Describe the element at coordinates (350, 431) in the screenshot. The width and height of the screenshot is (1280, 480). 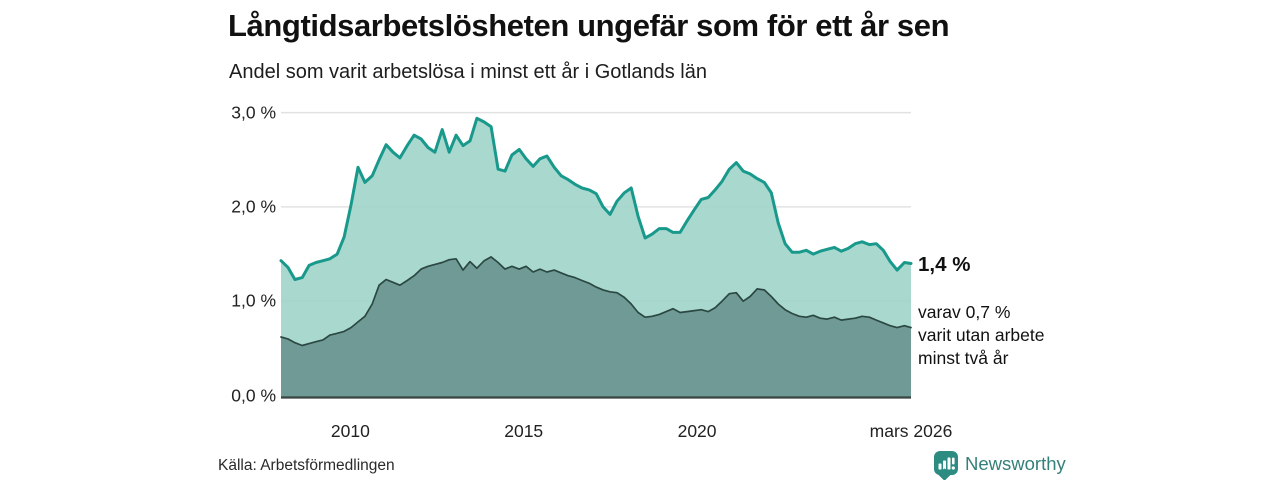
I see `x-tick-label: 2010` at that location.